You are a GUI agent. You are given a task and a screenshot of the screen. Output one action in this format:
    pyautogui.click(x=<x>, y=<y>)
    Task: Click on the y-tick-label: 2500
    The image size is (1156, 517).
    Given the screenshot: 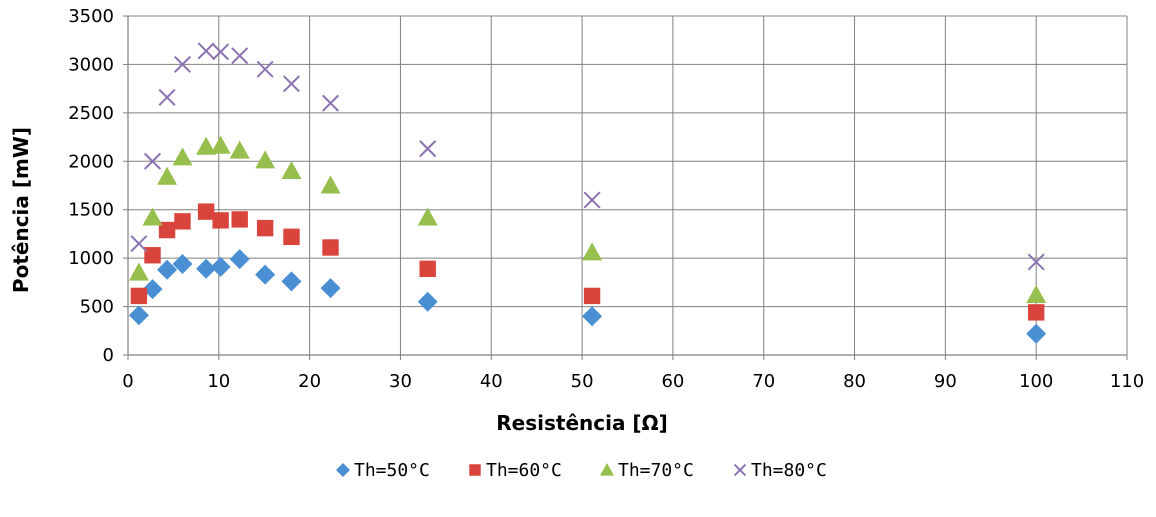 What is the action you would take?
    pyautogui.click(x=91, y=113)
    